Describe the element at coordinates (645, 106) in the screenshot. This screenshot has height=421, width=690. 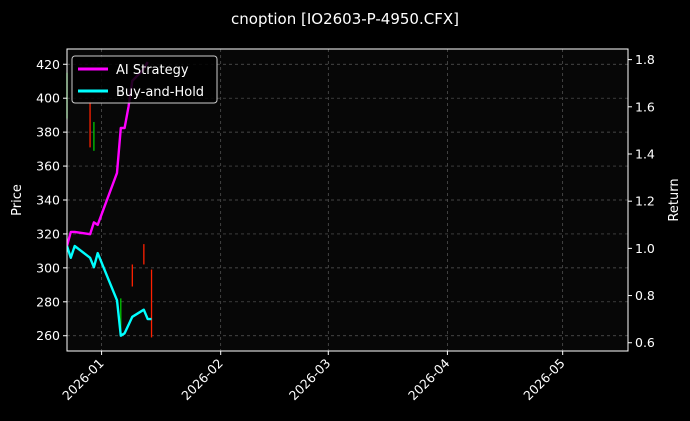
I see `y-right-tick-label: 1.6` at that location.